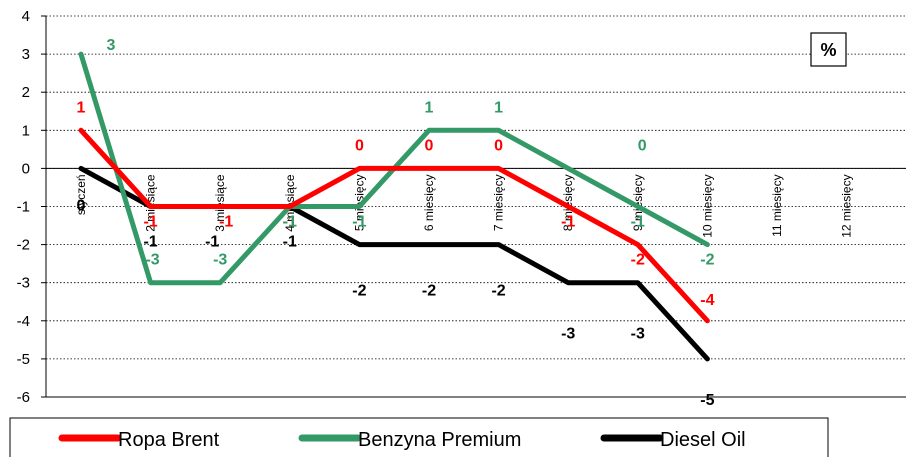 This screenshot has width=906, height=457. I want to click on legend-label: Diesel Oil, so click(703, 440).